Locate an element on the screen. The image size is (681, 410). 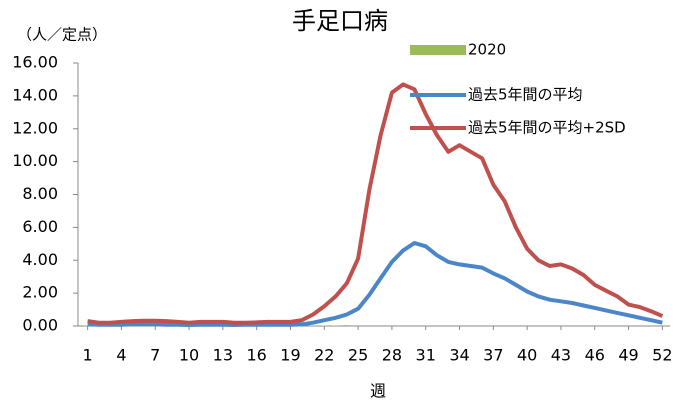
y-tick-label: 8.00 is located at coordinates (40, 193).